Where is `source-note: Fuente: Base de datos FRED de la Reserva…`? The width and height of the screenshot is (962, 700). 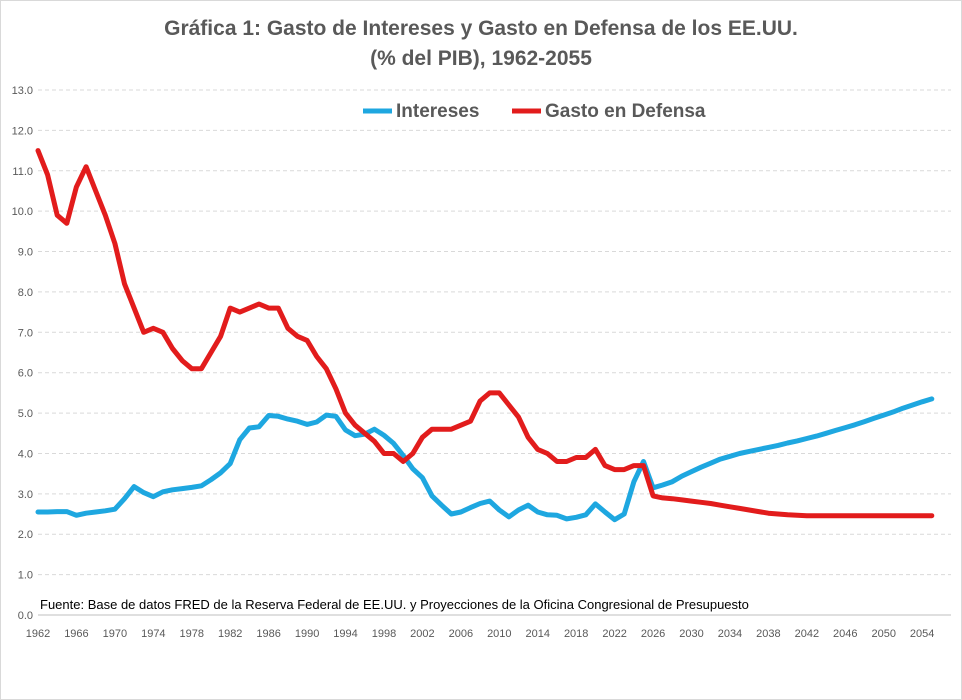 source-note: Fuente: Base de datos FRED de la Reserva… is located at coordinates (394, 604).